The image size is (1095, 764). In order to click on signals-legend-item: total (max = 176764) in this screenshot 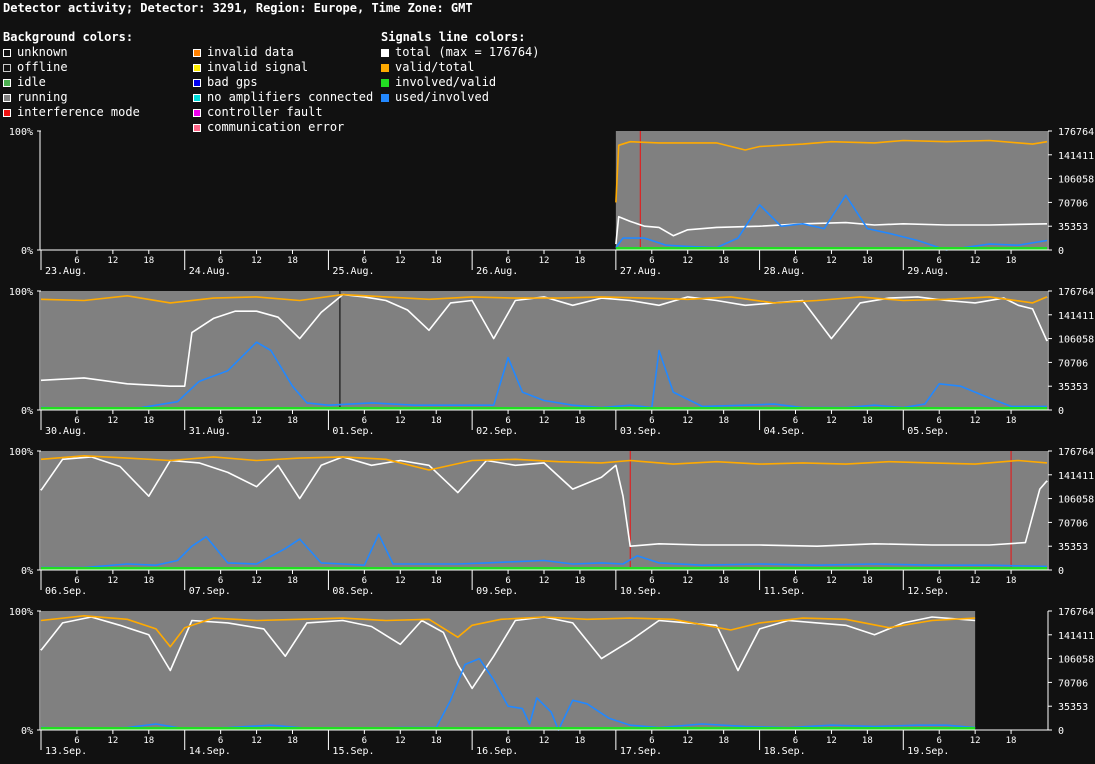, I will do `click(460, 52)`.